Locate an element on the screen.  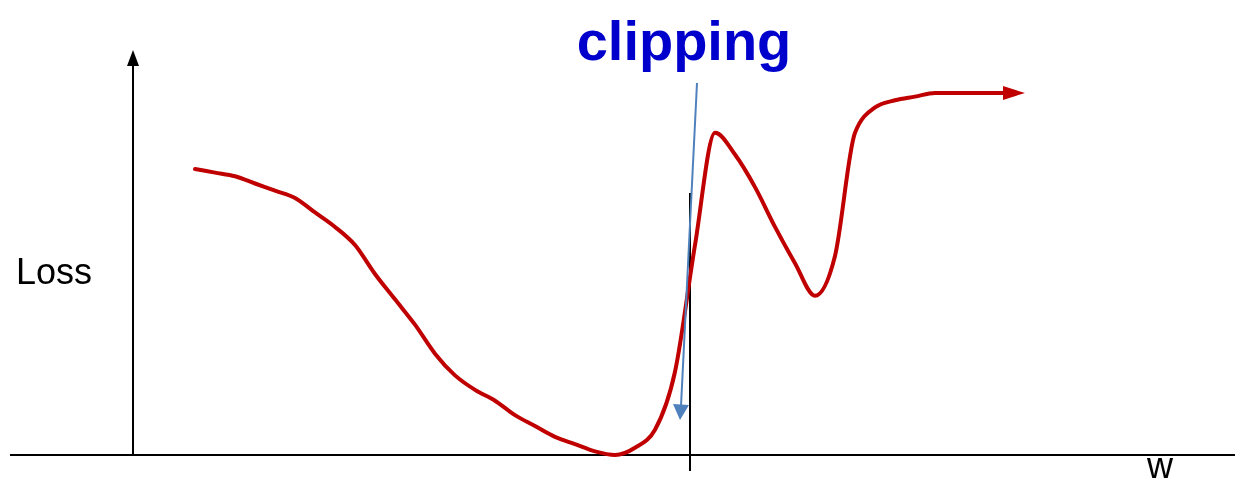
chart-title: clipping is located at coordinates (684, 40).